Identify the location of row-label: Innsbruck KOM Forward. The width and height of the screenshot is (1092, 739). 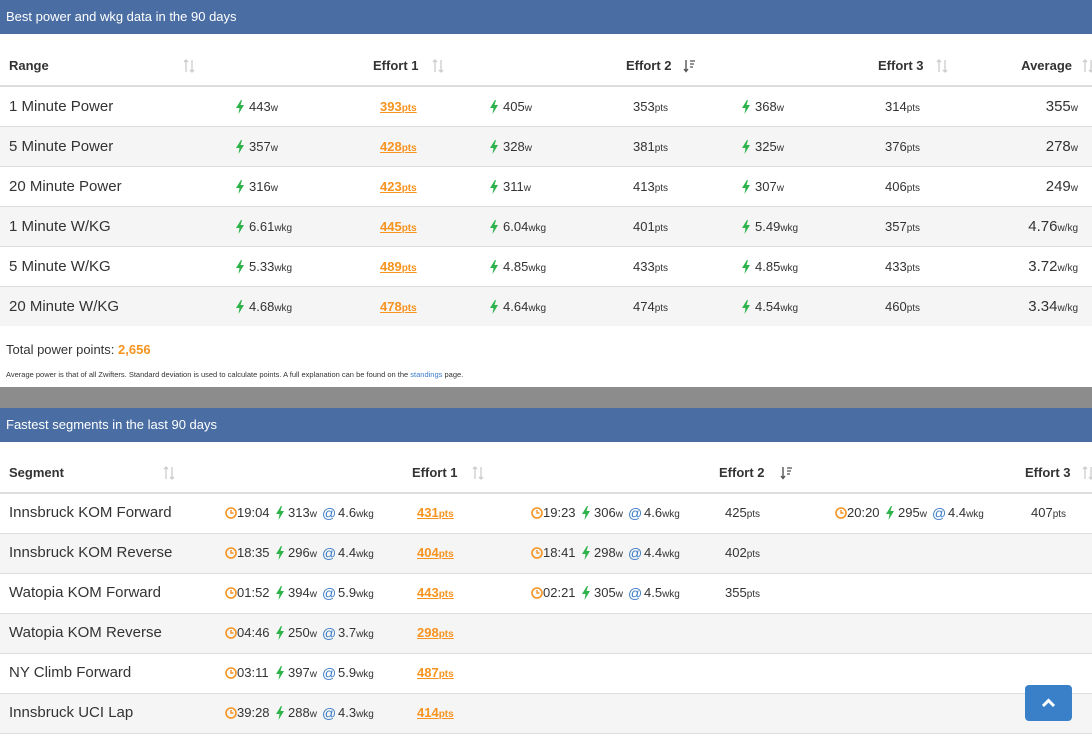
(90, 512).